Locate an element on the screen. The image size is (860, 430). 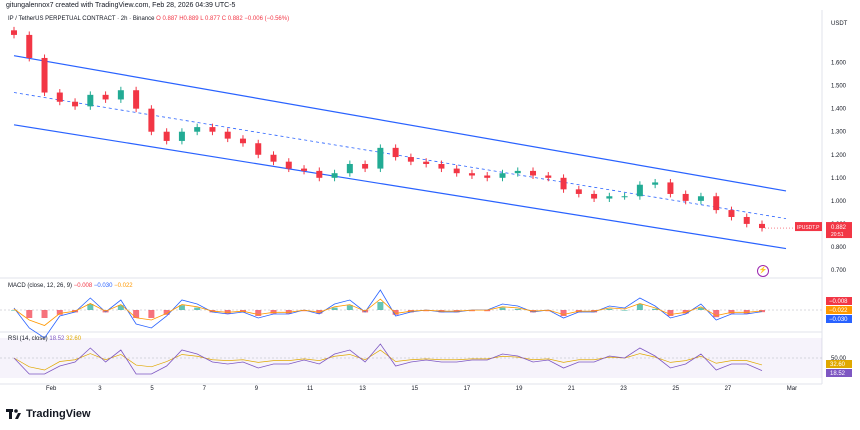
macd-badge-bg is located at coordinates (839, 310).